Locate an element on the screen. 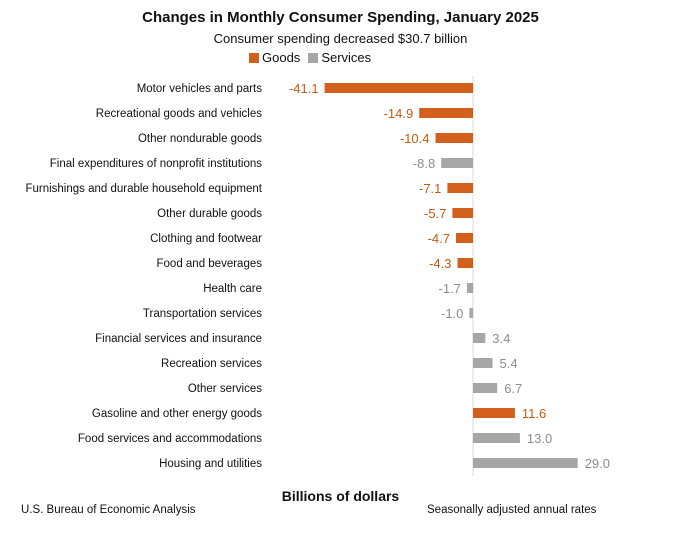 The width and height of the screenshot is (681, 544). legend-item-goods: Goods is located at coordinates (274, 57).